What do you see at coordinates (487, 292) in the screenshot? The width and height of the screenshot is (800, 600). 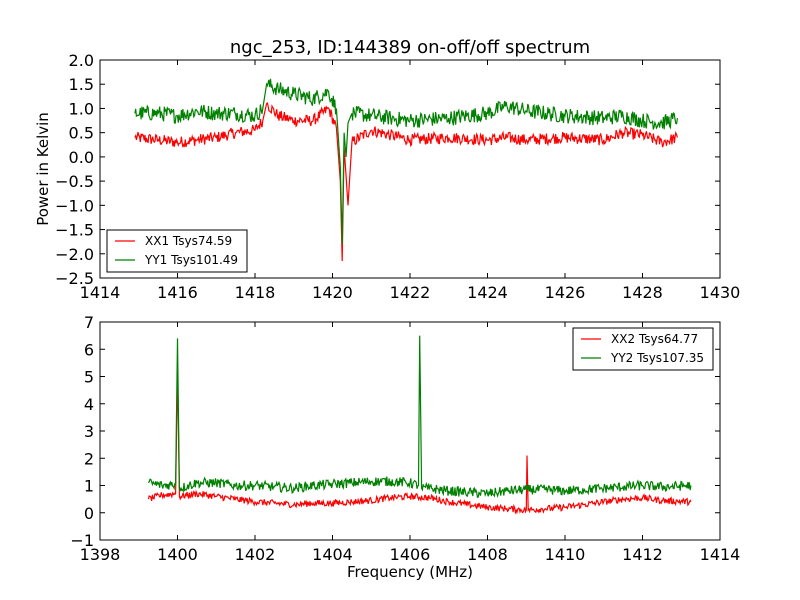 I see `x-tick-label: 1424` at bounding box center [487, 292].